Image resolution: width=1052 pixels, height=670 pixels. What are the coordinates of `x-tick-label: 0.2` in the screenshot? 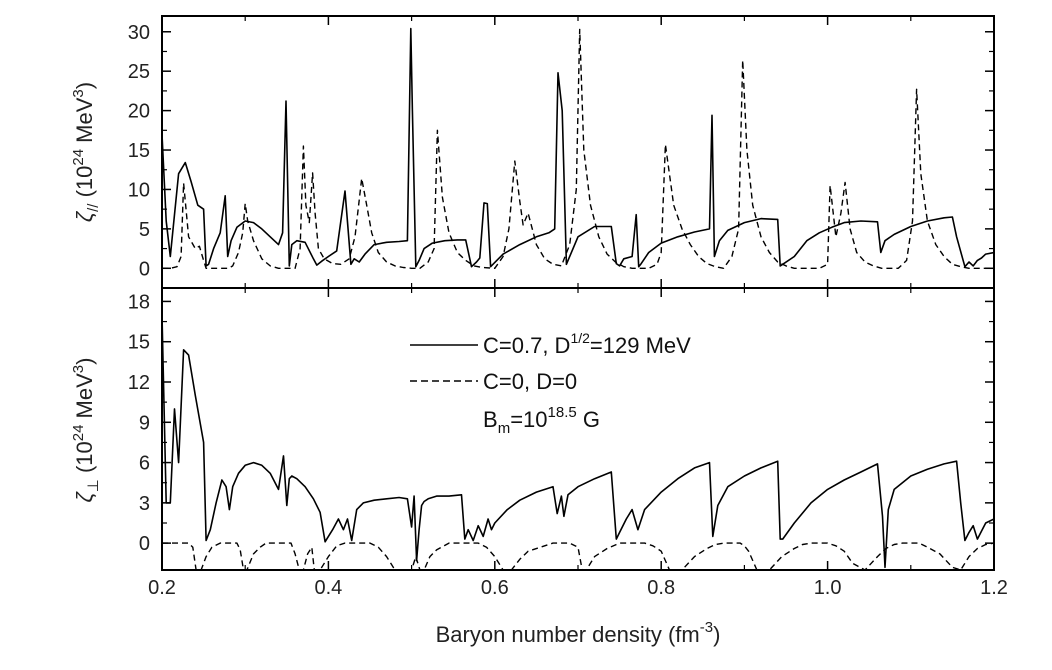 It's located at (162, 588).